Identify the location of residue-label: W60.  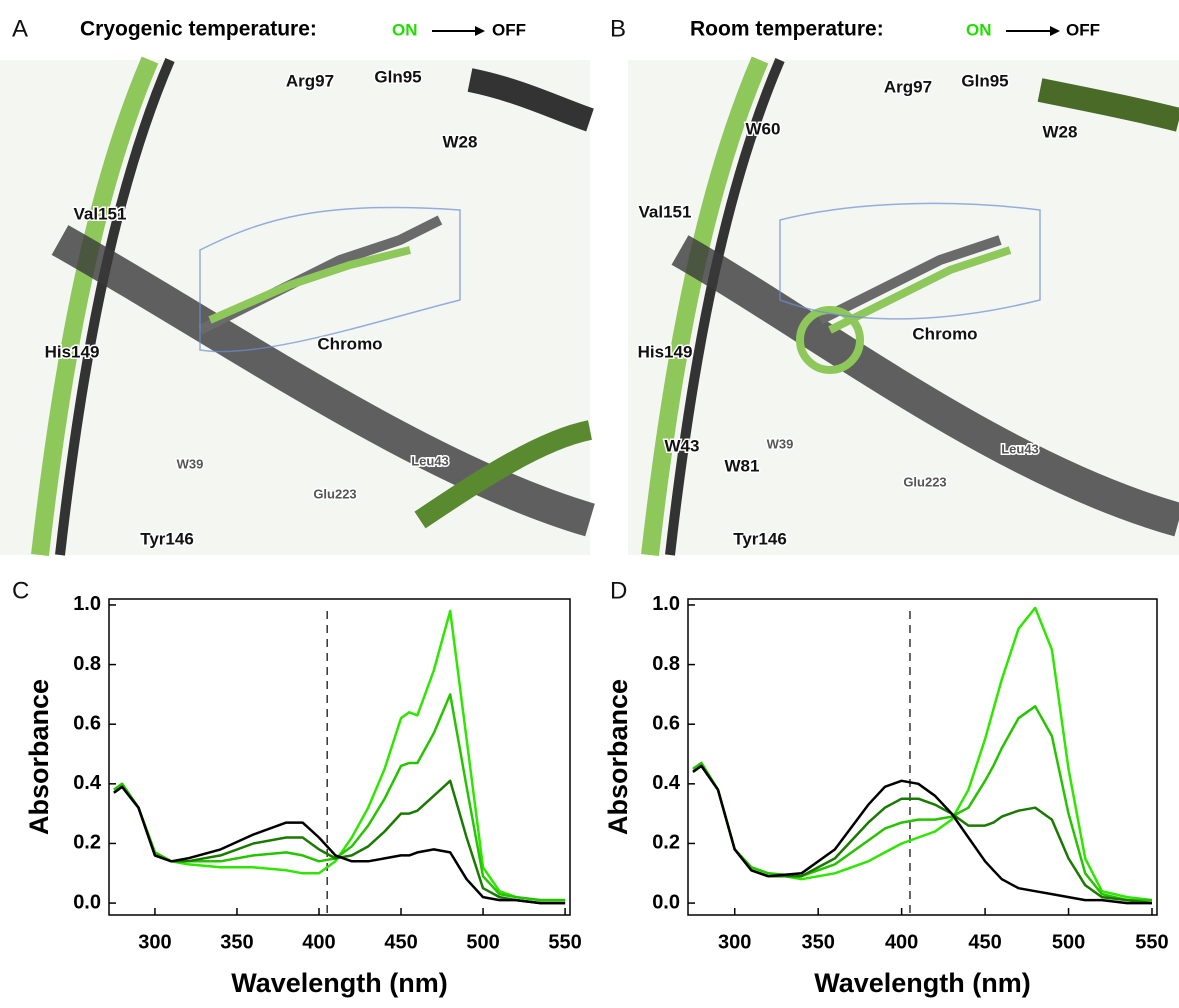
(763, 128).